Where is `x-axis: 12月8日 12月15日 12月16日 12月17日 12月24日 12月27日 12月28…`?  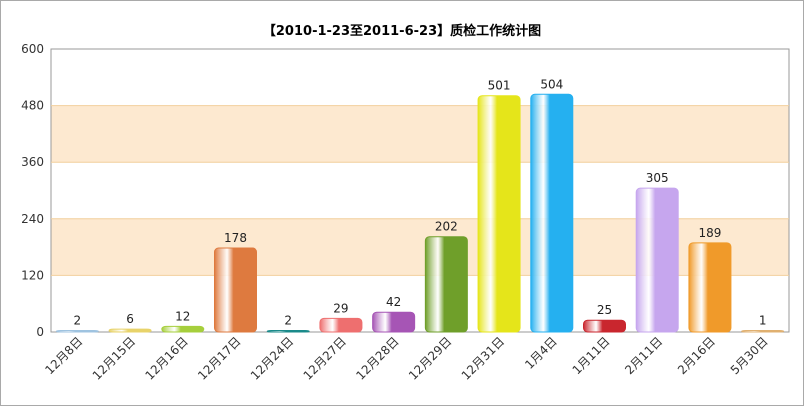 x-axis: 12月8日 12月15日 12月16日 12月17日 12月24日 12月27日 12月28… is located at coordinates (406, 358).